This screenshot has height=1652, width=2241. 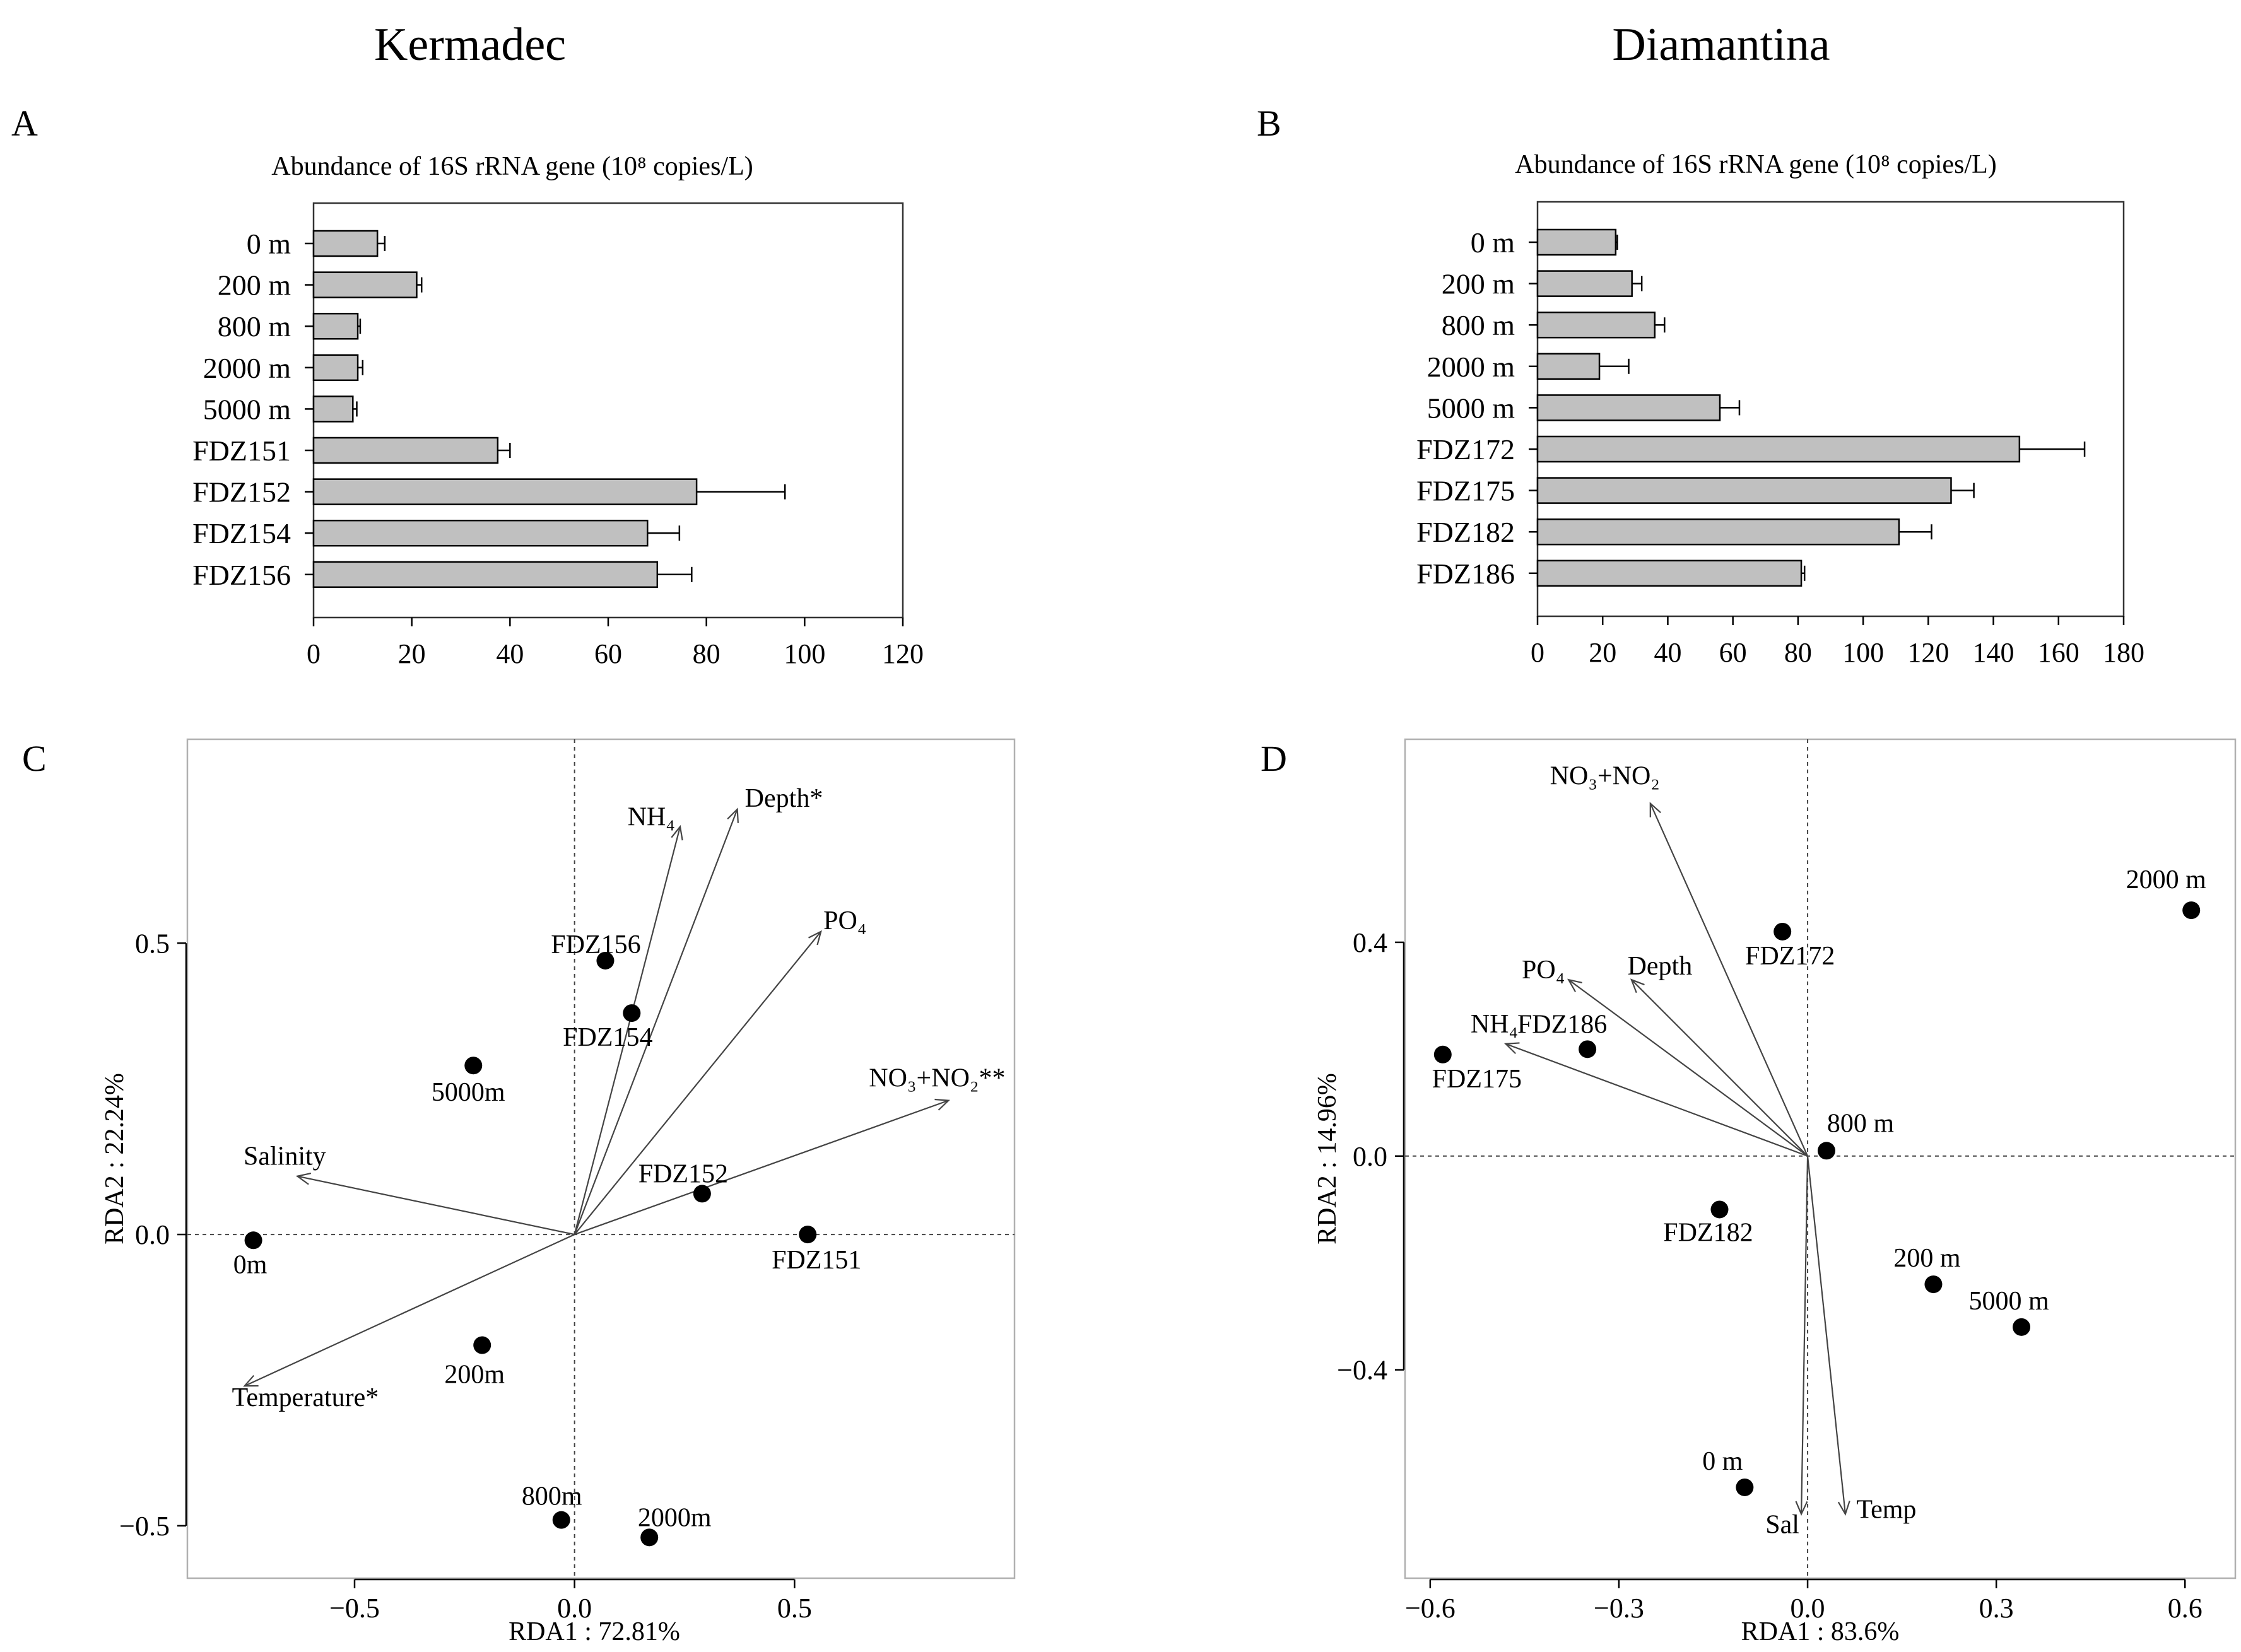 What do you see at coordinates (1820, 1632) in the screenshot?
I see `panel-d-xlabel: RDA1 : 83.6%` at bounding box center [1820, 1632].